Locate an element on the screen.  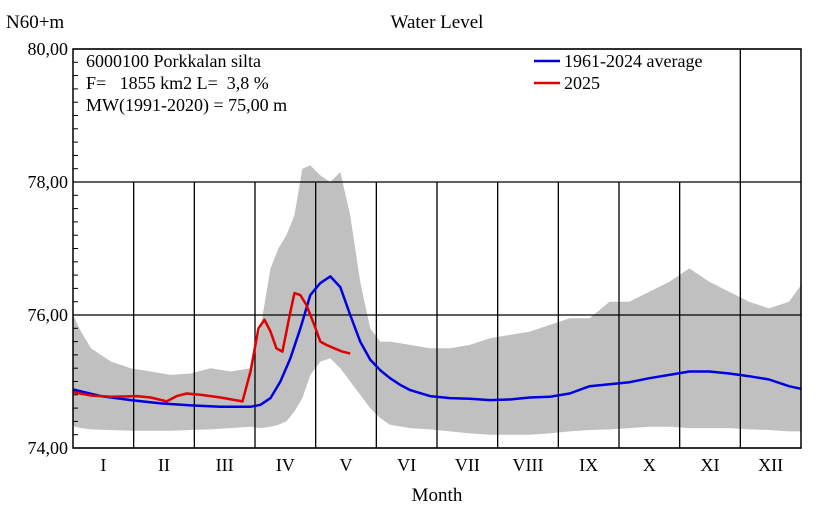
month-label: VI is located at coordinates (406, 465).